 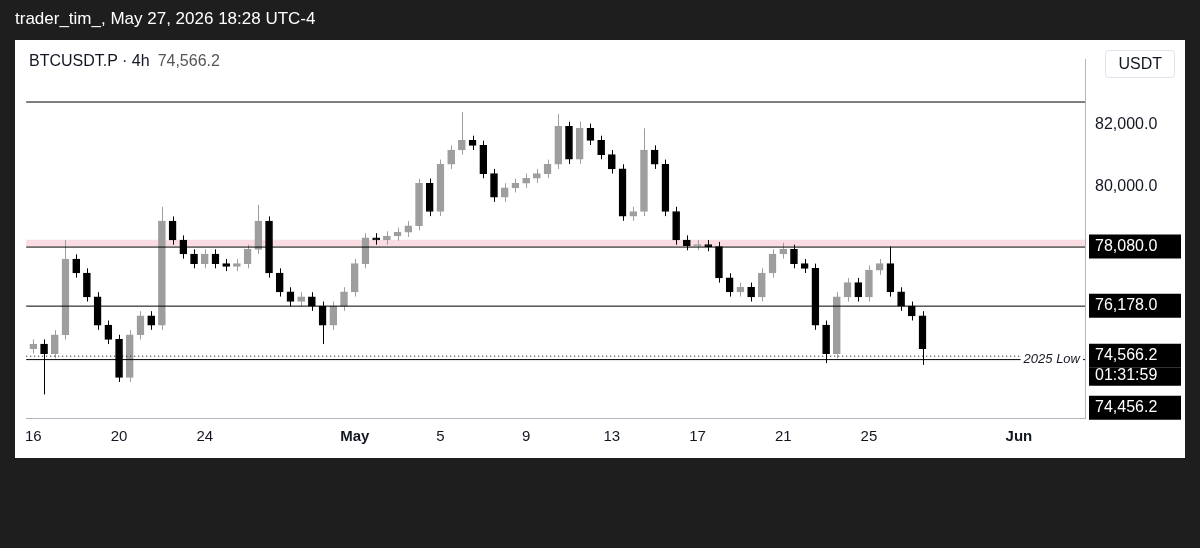 What do you see at coordinates (89, 60) in the screenshot?
I see `chart-title: BTCUSDT.P · 4h` at bounding box center [89, 60].